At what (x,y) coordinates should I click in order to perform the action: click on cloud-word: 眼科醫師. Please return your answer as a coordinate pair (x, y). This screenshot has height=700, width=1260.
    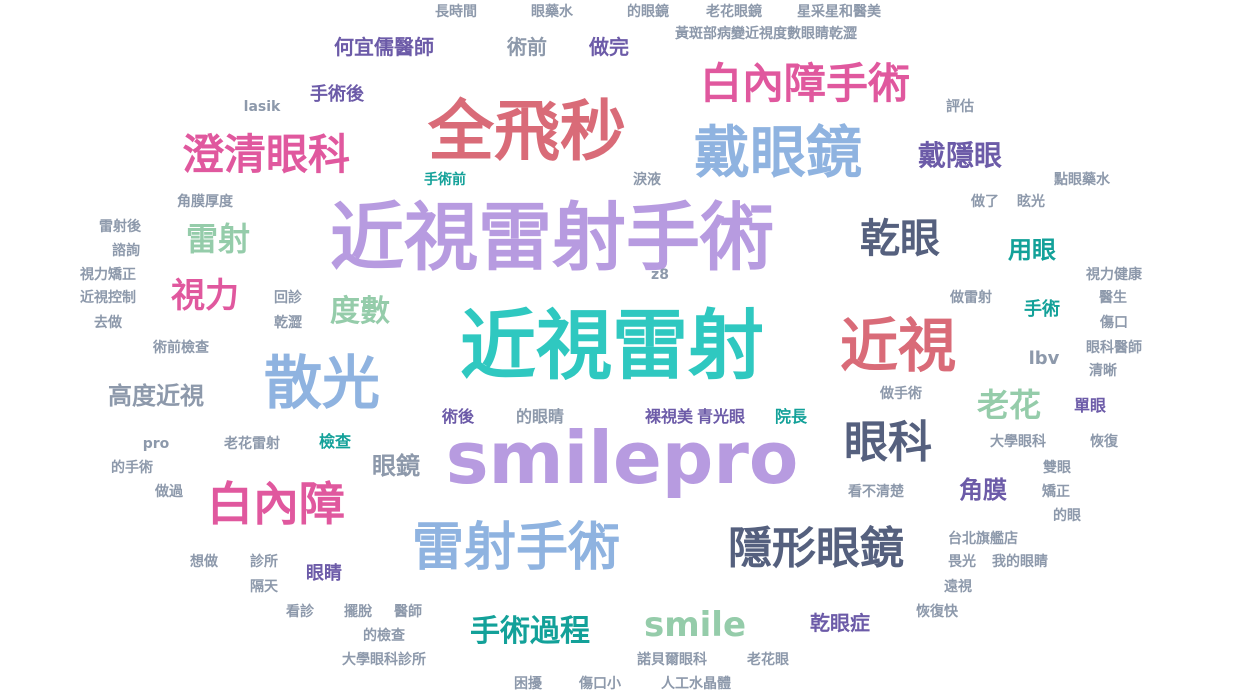
    Looking at the image, I should click on (1114, 348).